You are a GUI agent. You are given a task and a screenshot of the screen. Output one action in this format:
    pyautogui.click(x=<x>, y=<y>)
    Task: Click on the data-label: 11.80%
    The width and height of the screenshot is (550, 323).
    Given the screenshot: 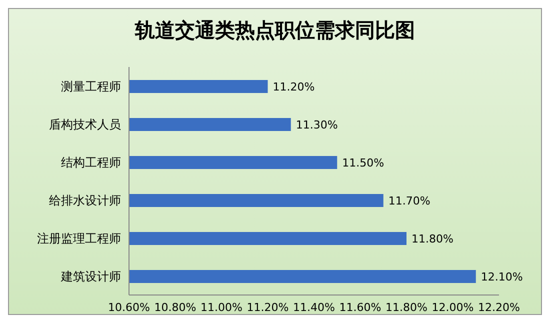 What is the action you would take?
    pyautogui.click(x=433, y=239)
    